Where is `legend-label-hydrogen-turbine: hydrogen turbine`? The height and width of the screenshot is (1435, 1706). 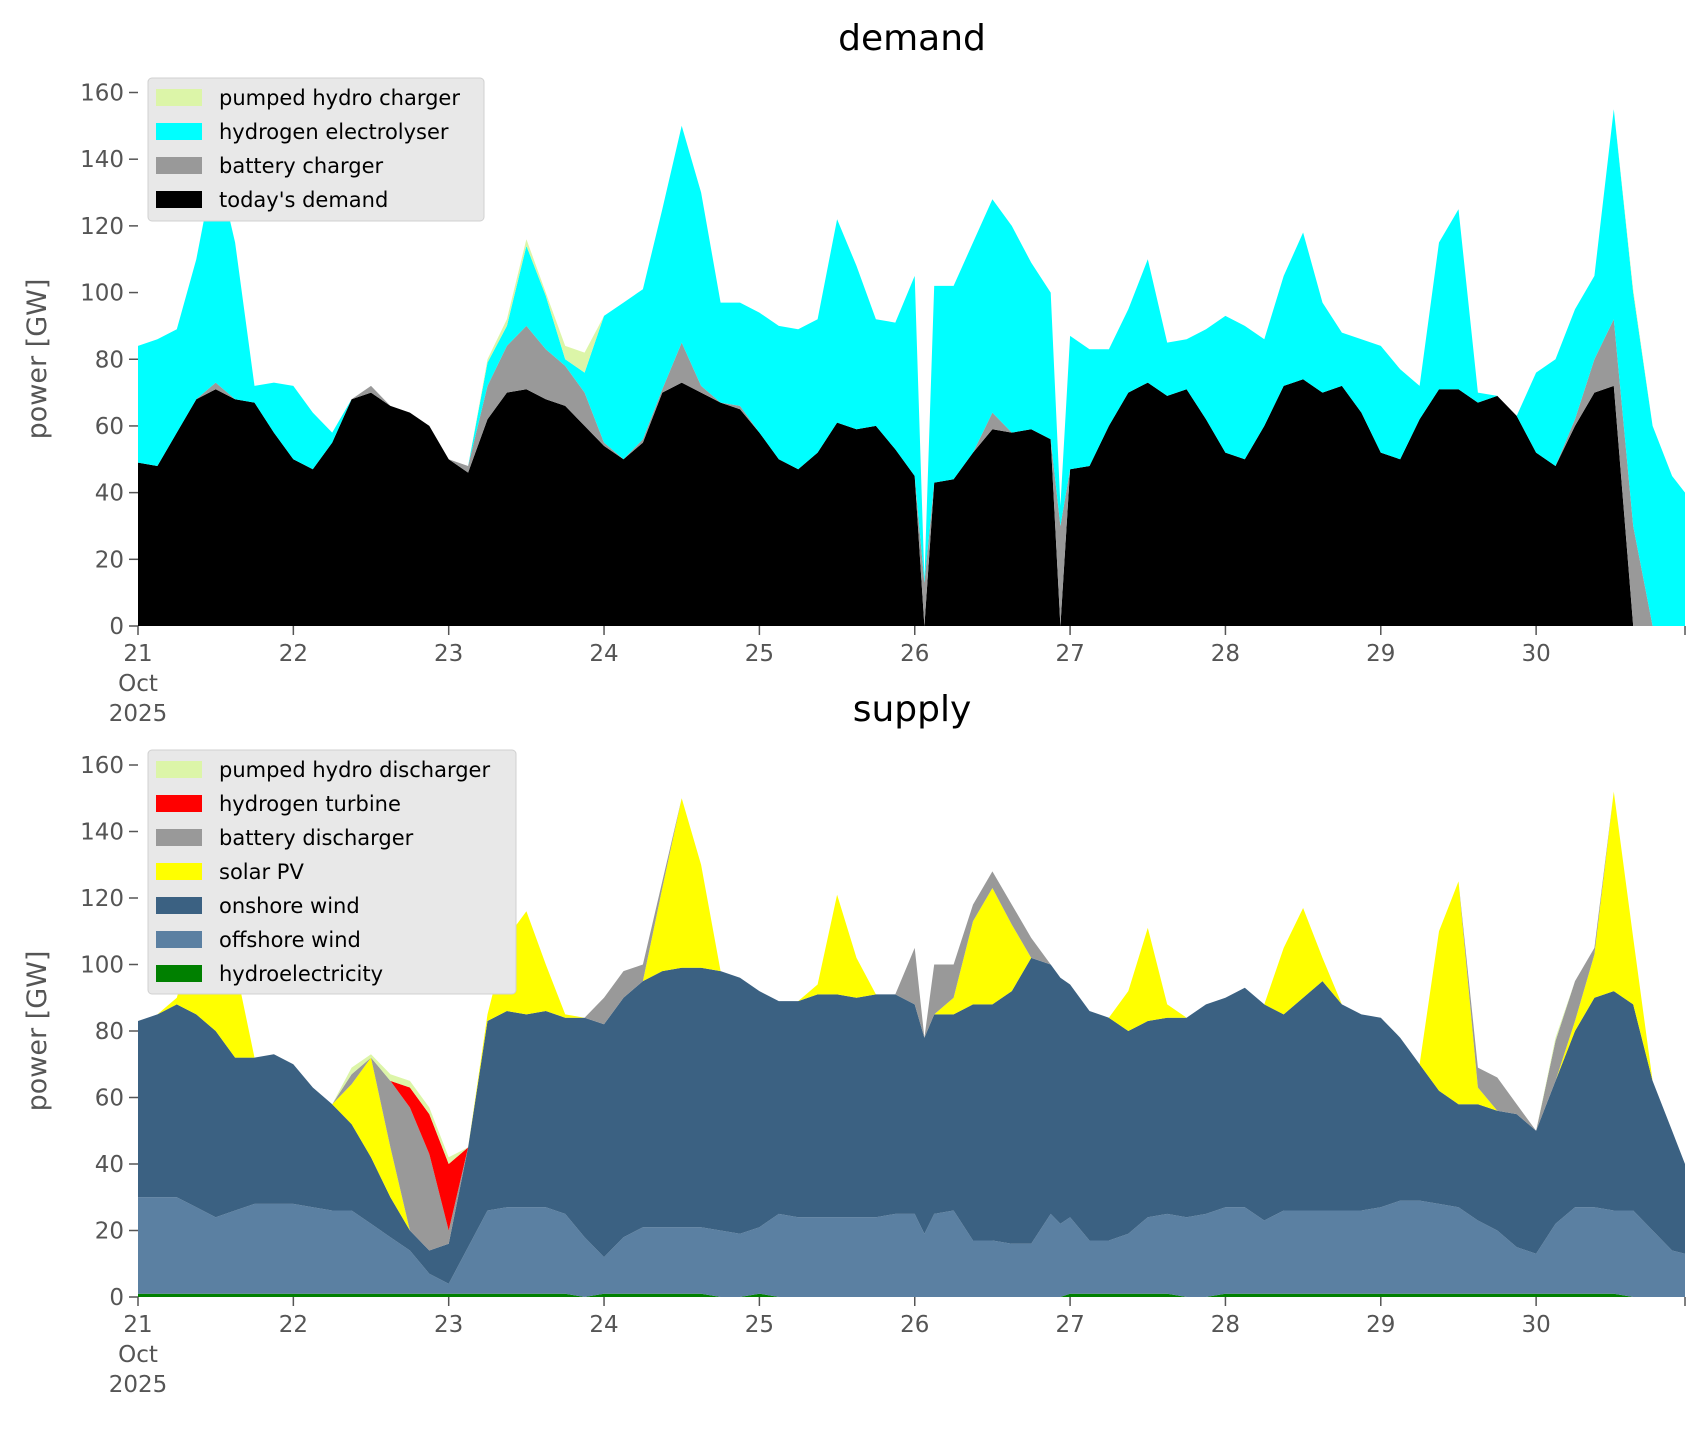 legend-label-hydrogen-turbine: hydrogen turbine is located at coordinates (310, 804).